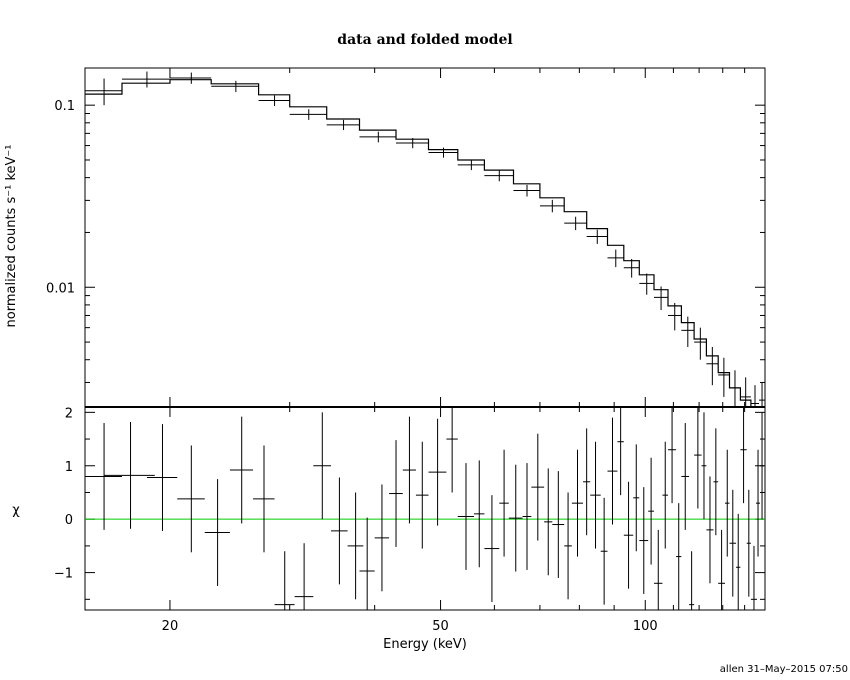 The height and width of the screenshot is (680, 850). Describe the element at coordinates (64, 106) in the screenshot. I see `y-tick-label: 0.1` at that location.